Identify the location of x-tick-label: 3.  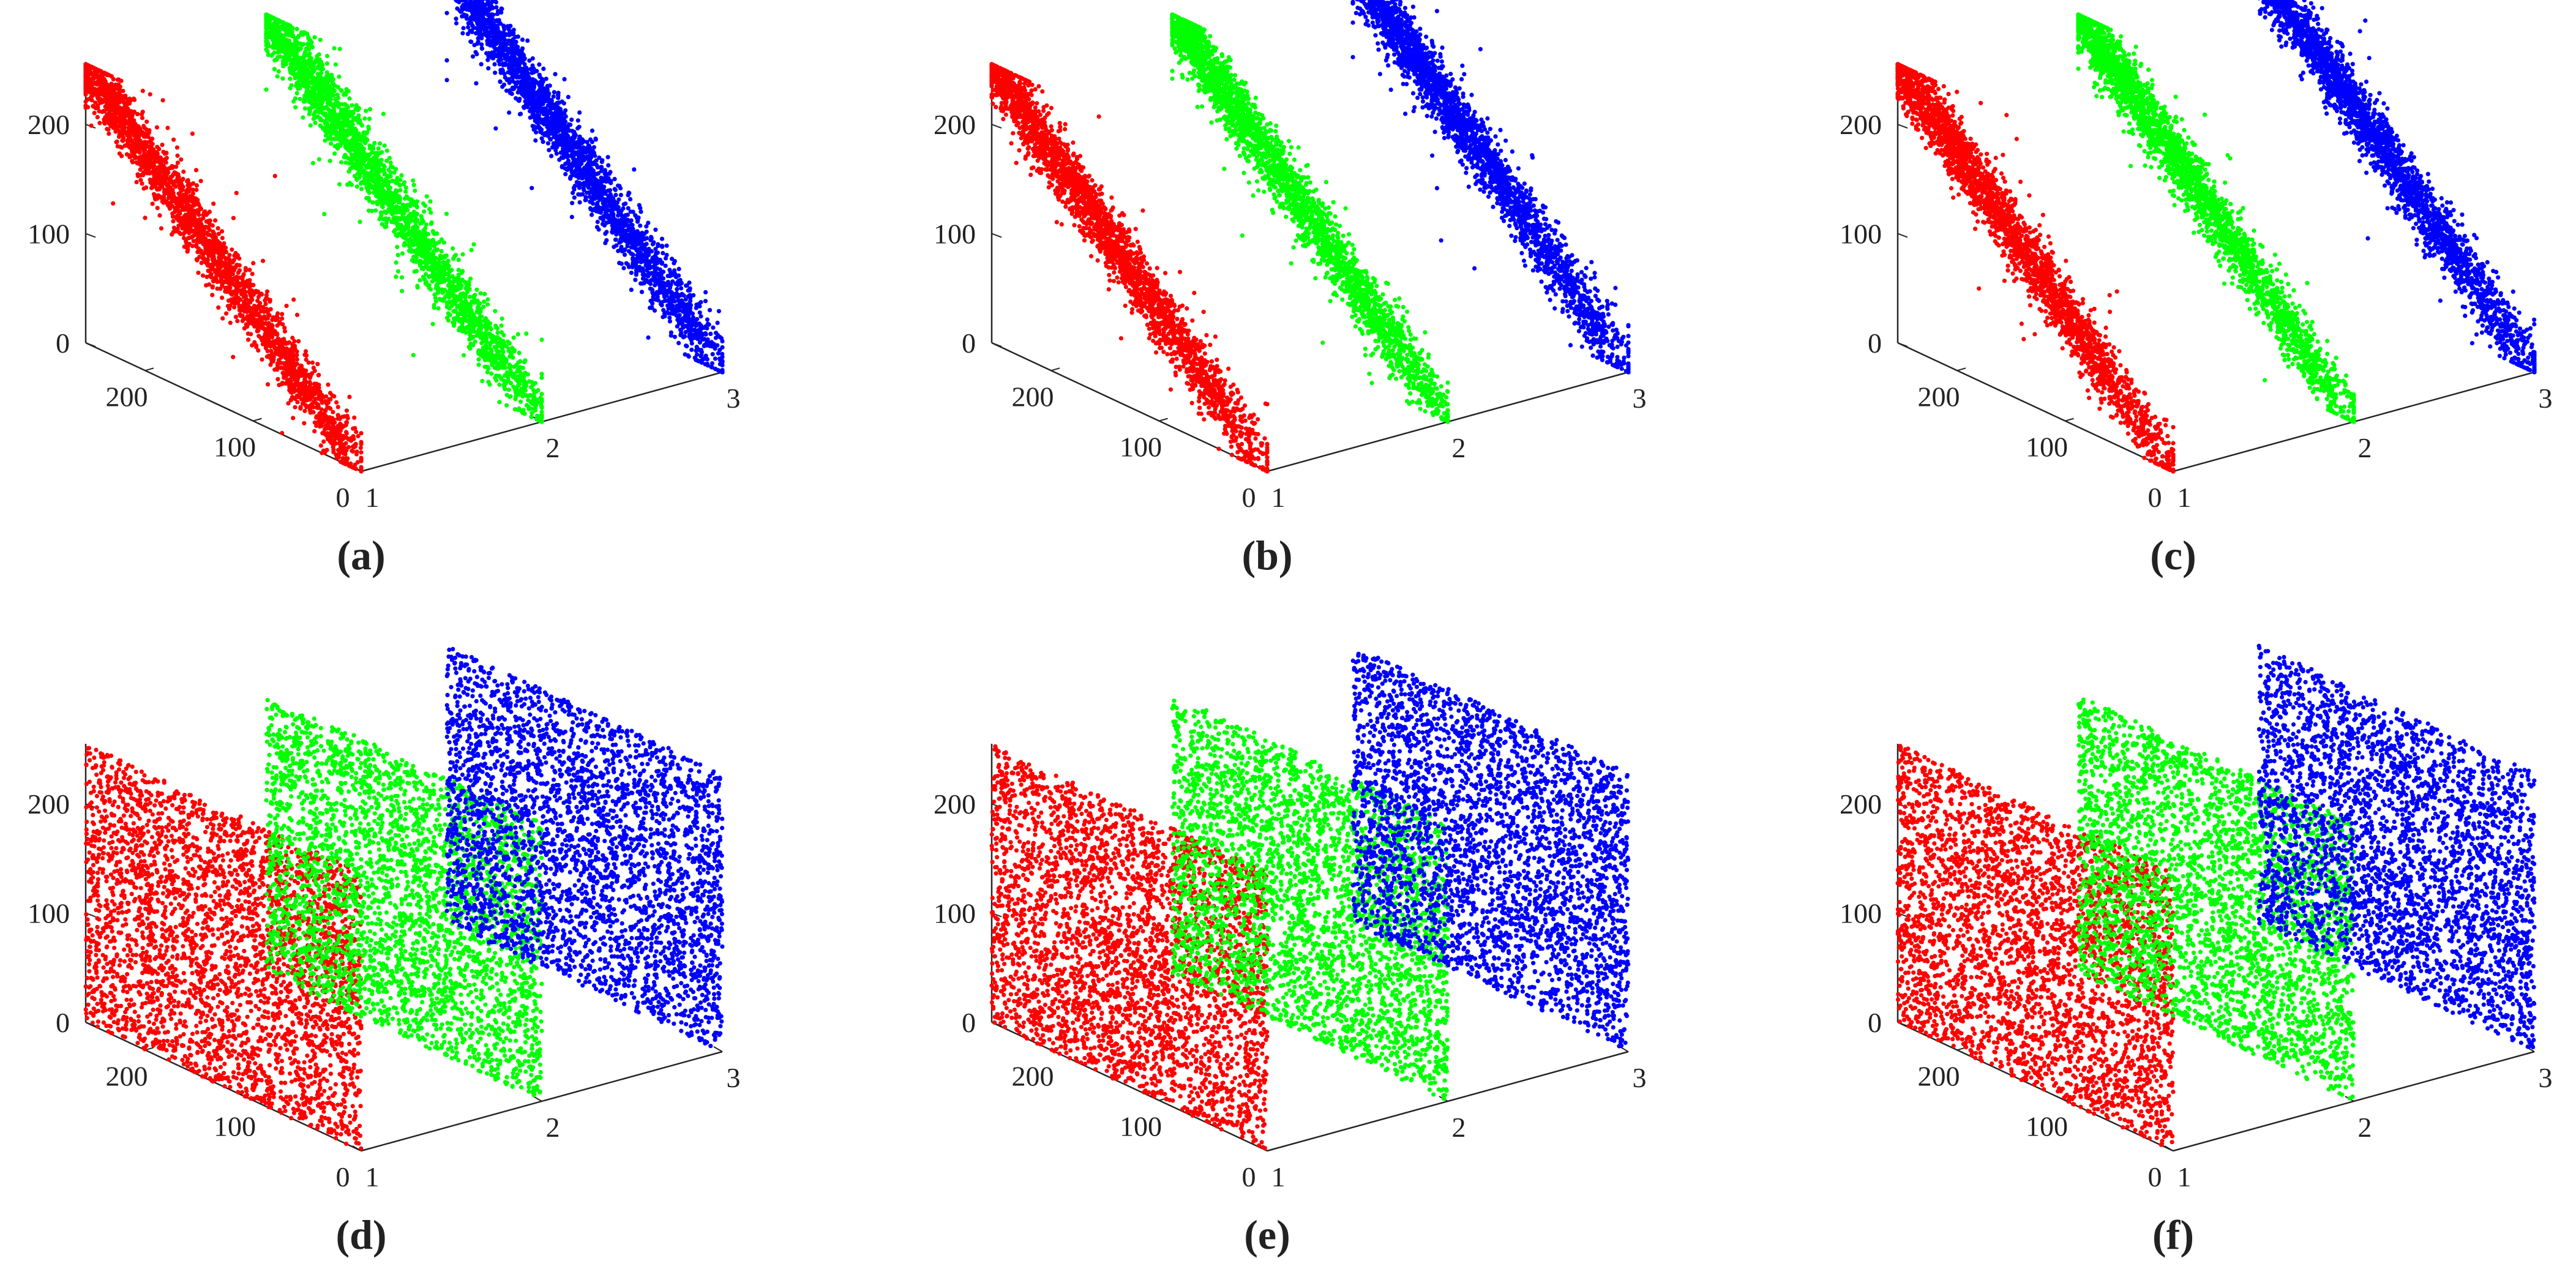
(734, 398).